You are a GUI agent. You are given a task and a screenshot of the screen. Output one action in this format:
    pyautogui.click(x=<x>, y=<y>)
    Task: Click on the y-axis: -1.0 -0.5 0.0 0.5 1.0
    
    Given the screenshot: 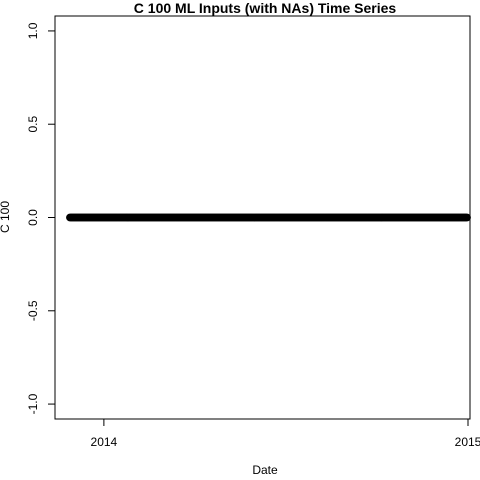 What is the action you would take?
    pyautogui.click(x=40, y=218)
    